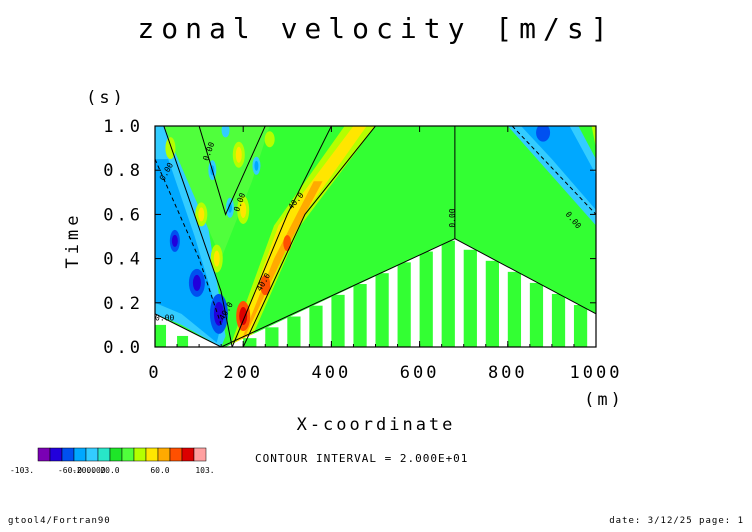 This screenshot has height=532, width=752. Describe the element at coordinates (376, 425) in the screenshot. I see `x-axis-label: X-coordinate` at that location.